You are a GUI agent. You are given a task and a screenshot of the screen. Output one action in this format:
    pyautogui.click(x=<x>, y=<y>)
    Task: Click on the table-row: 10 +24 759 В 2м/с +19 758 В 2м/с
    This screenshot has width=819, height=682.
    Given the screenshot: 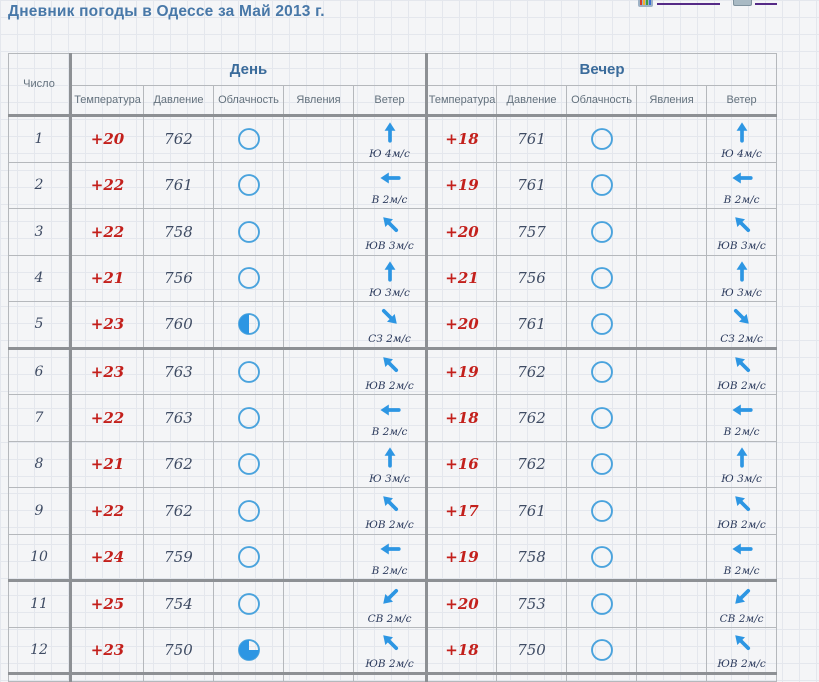 What is the action you would take?
    pyautogui.click(x=393, y=557)
    